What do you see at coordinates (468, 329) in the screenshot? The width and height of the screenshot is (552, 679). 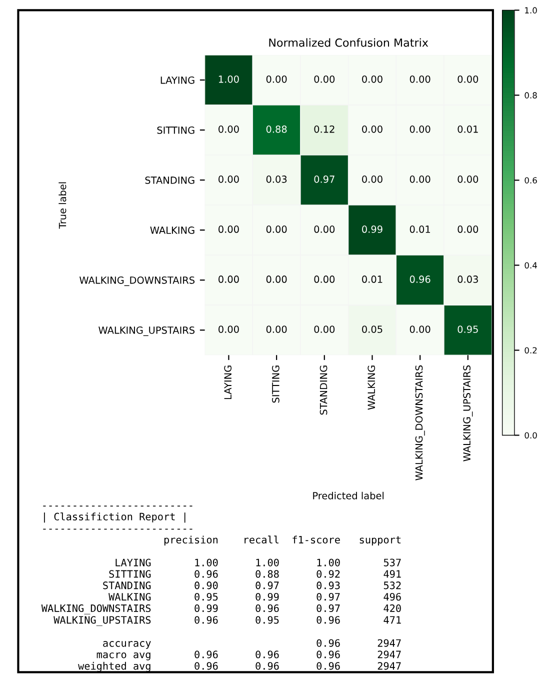 I see `data-label: 0.95` at bounding box center [468, 329].